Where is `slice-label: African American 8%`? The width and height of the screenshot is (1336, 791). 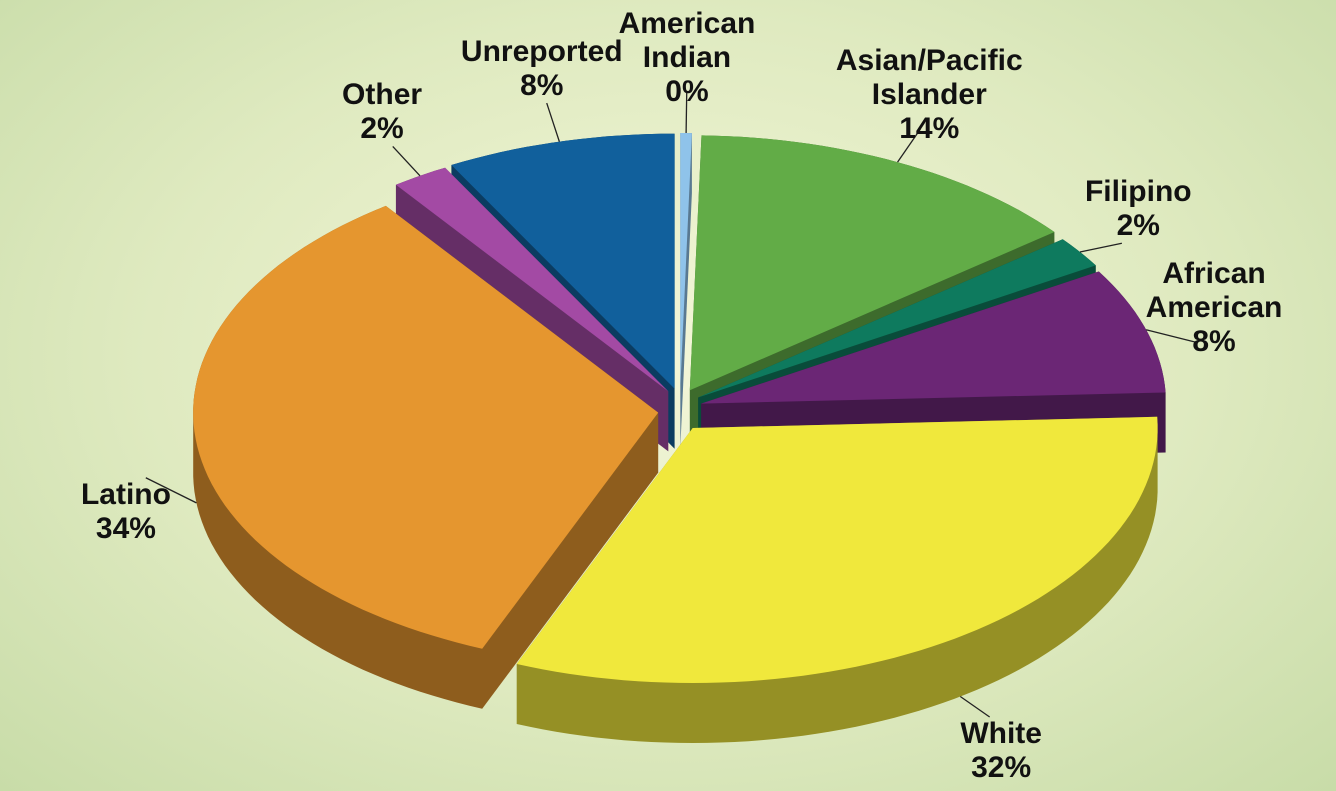
slice-label: African American 8% is located at coordinates (1214, 308).